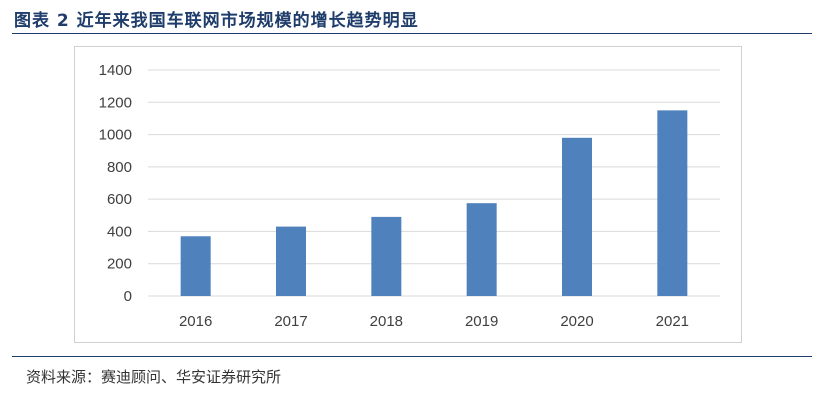 Image resolution: width=829 pixels, height=402 pixels. Describe the element at coordinates (290, 321) in the screenshot. I see `x-tick-label: 2017` at that location.